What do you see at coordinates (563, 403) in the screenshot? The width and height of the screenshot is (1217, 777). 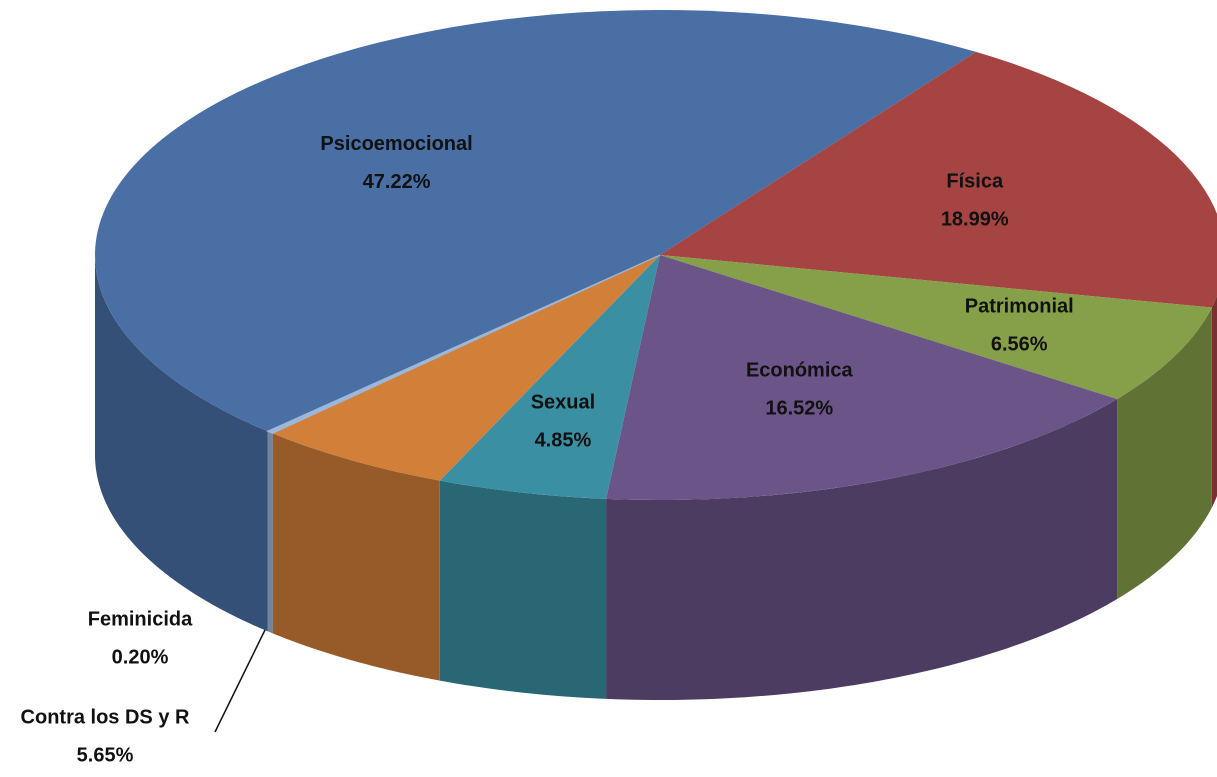 I see `slice-label: Sexual` at bounding box center [563, 403].